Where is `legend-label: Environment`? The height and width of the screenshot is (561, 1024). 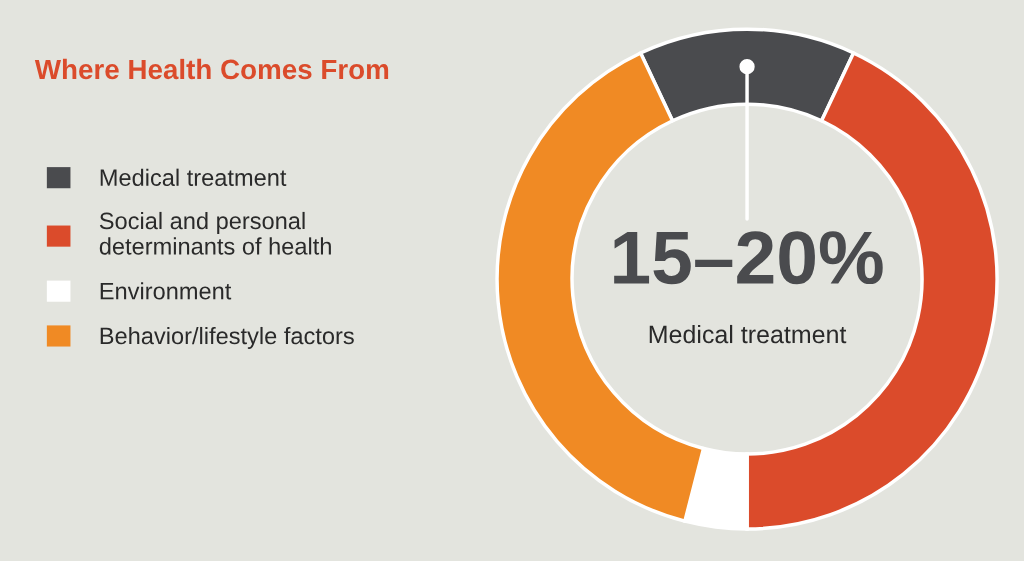 legend-label: Environment is located at coordinates (166, 291).